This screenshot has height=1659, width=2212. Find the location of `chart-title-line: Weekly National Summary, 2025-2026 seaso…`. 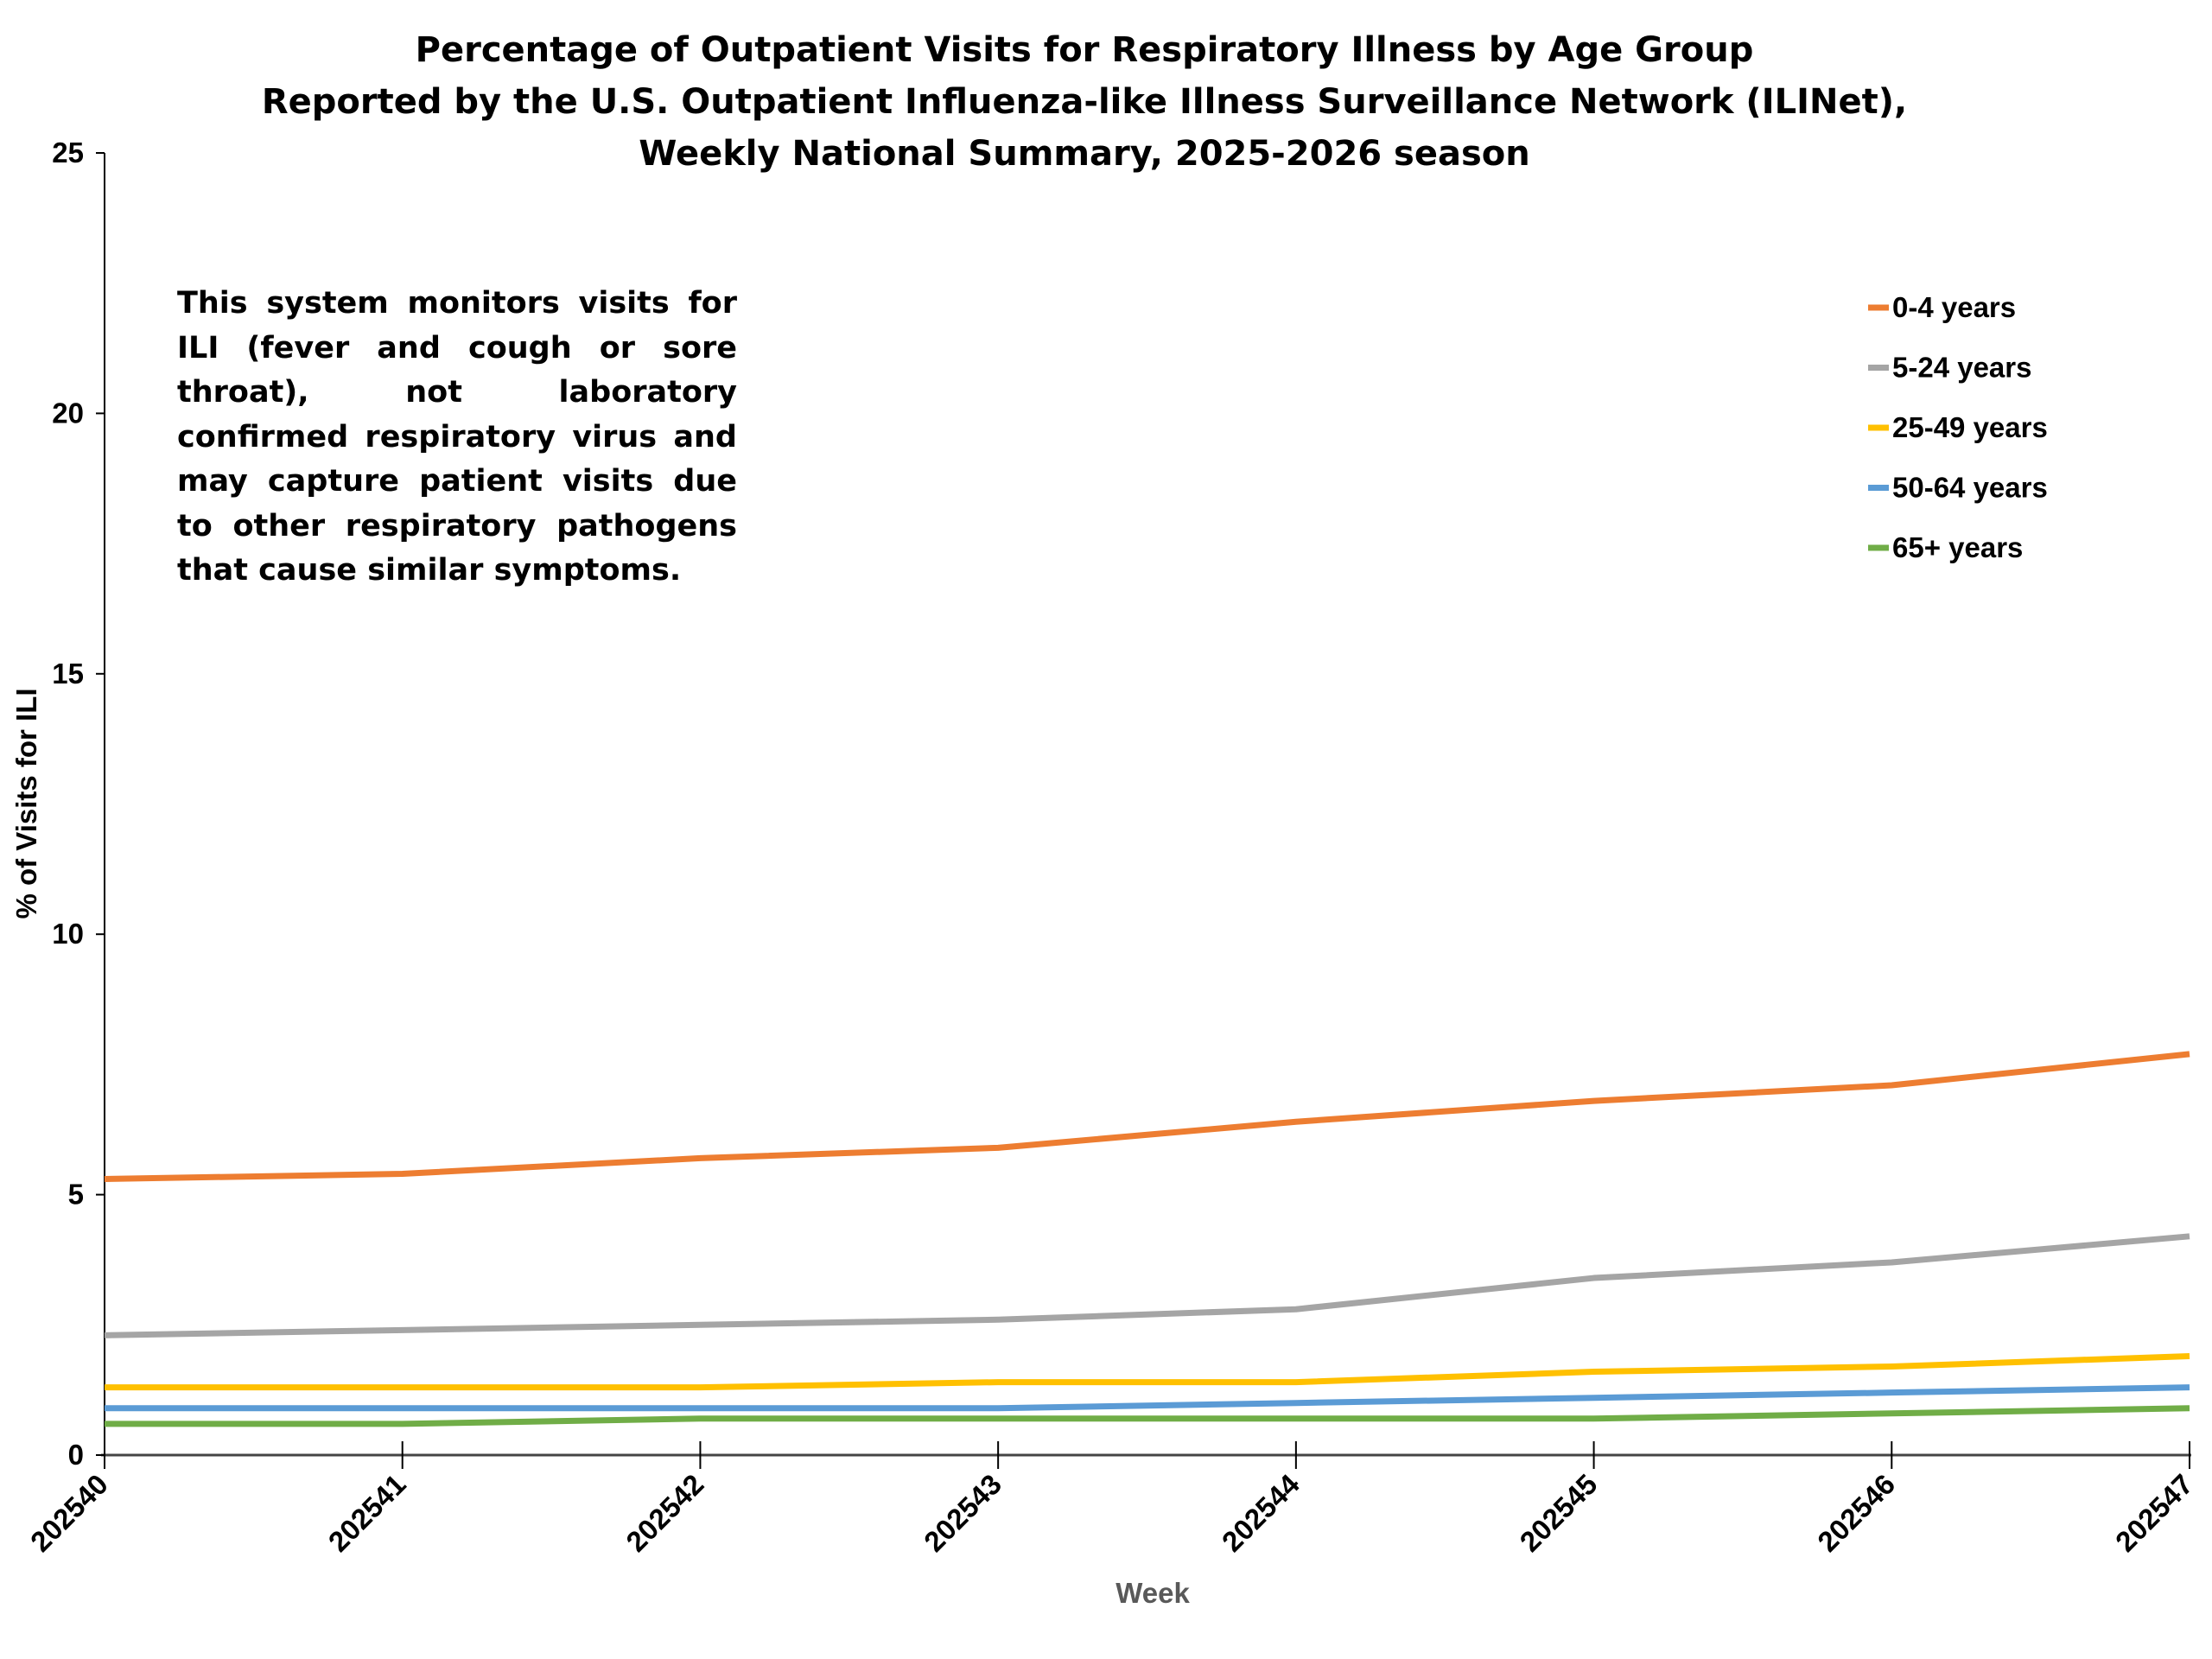

chart-title-line: Weekly National Summary, 2025-2026 seaso… is located at coordinates (1084, 154).